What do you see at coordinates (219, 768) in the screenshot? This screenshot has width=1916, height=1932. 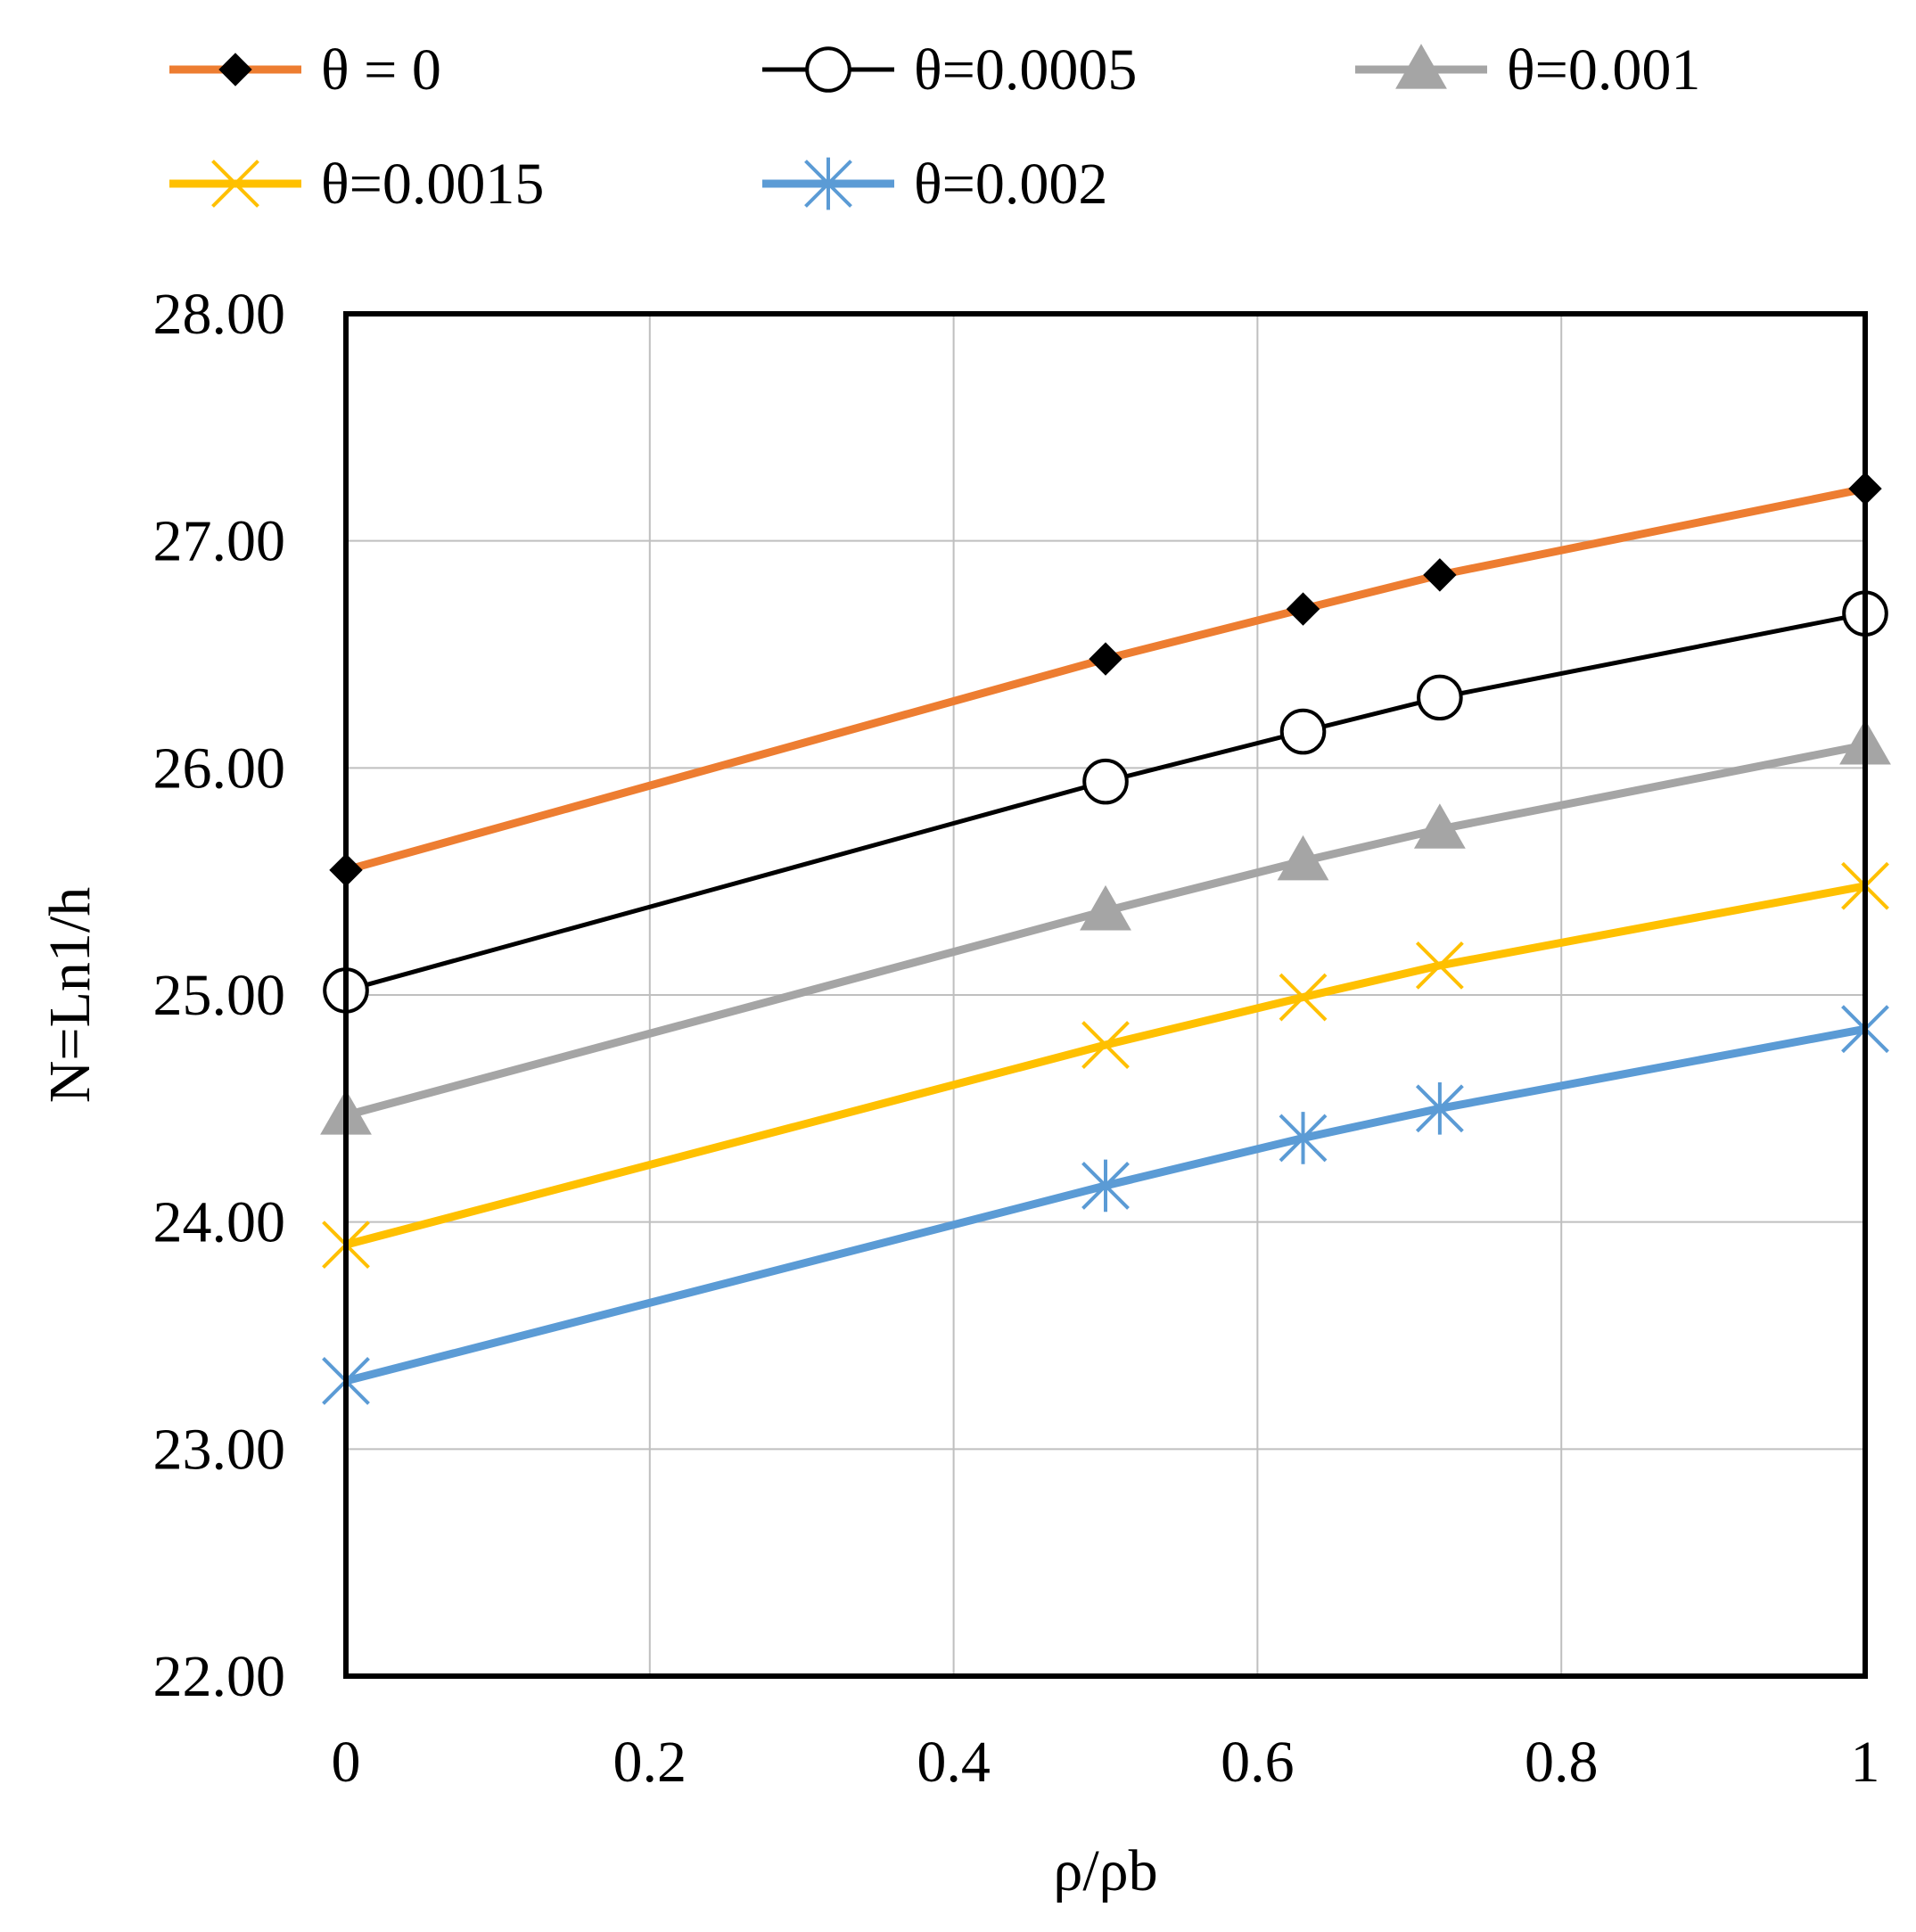 I see `y-tick-label: 26.00` at bounding box center [219, 768].